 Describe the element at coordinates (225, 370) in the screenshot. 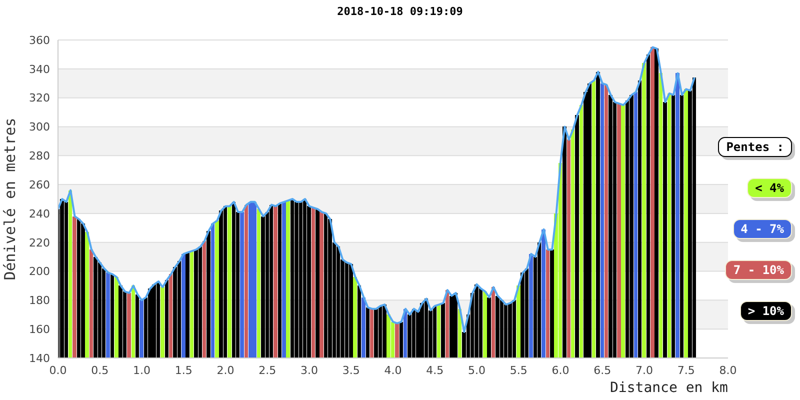

I see `x-tick-label: 2.0` at that location.